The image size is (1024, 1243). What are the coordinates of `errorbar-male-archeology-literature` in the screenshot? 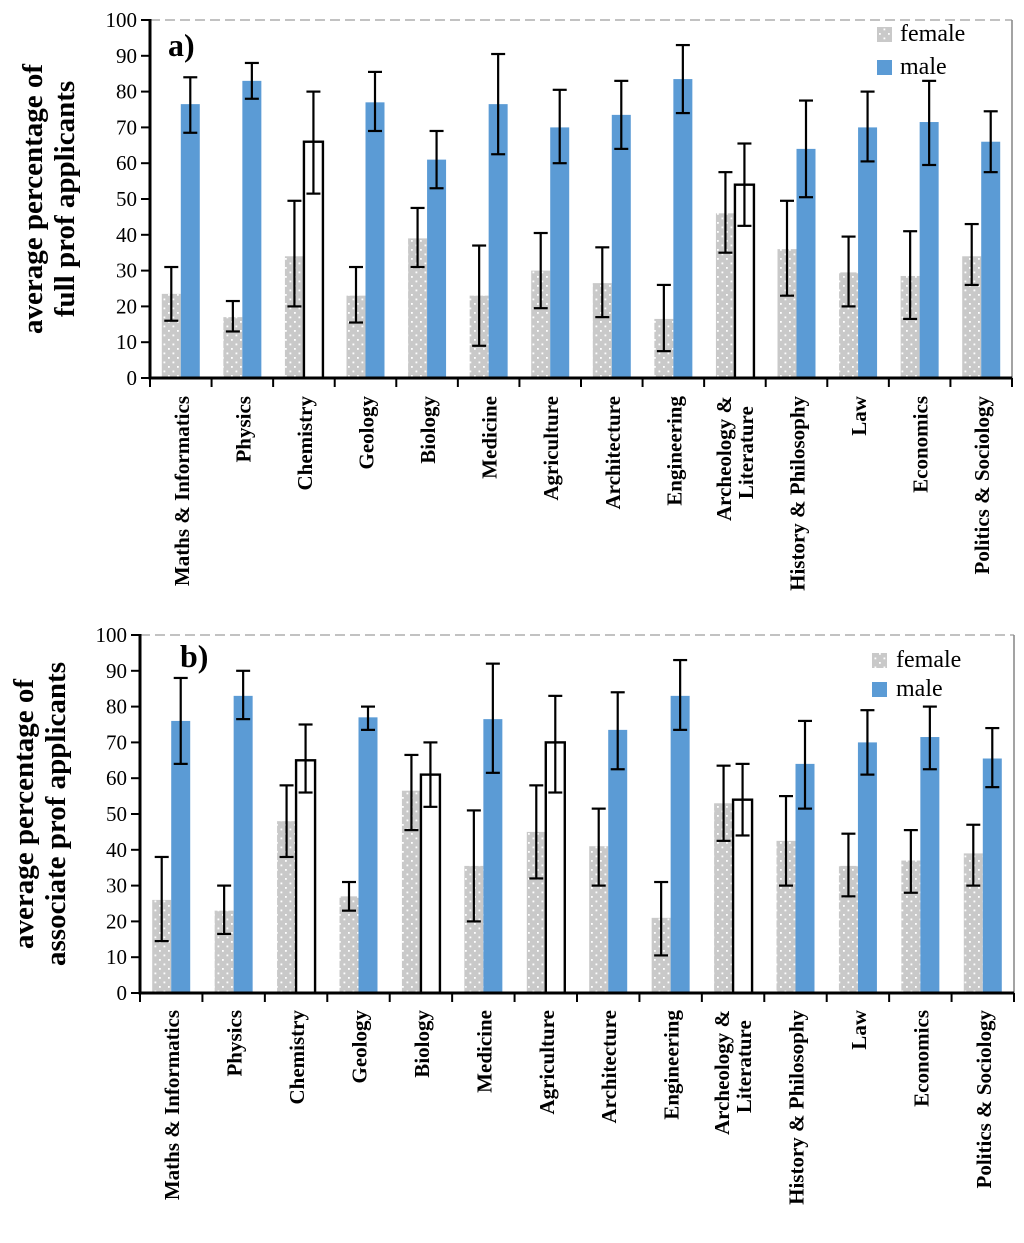 It's located at (742, 799).